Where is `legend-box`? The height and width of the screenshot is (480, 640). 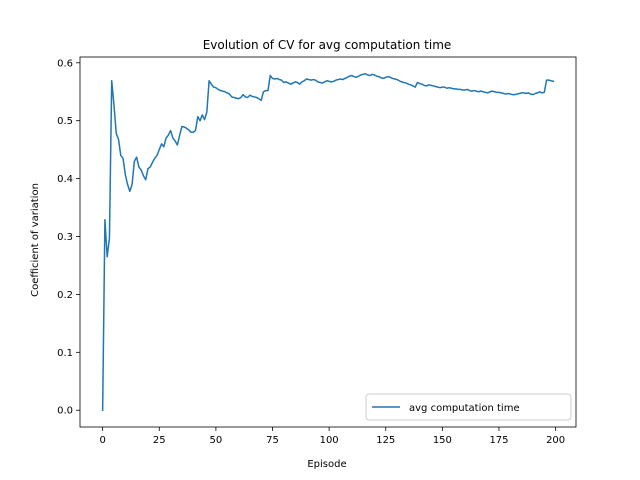 legend-box is located at coordinates (468, 407).